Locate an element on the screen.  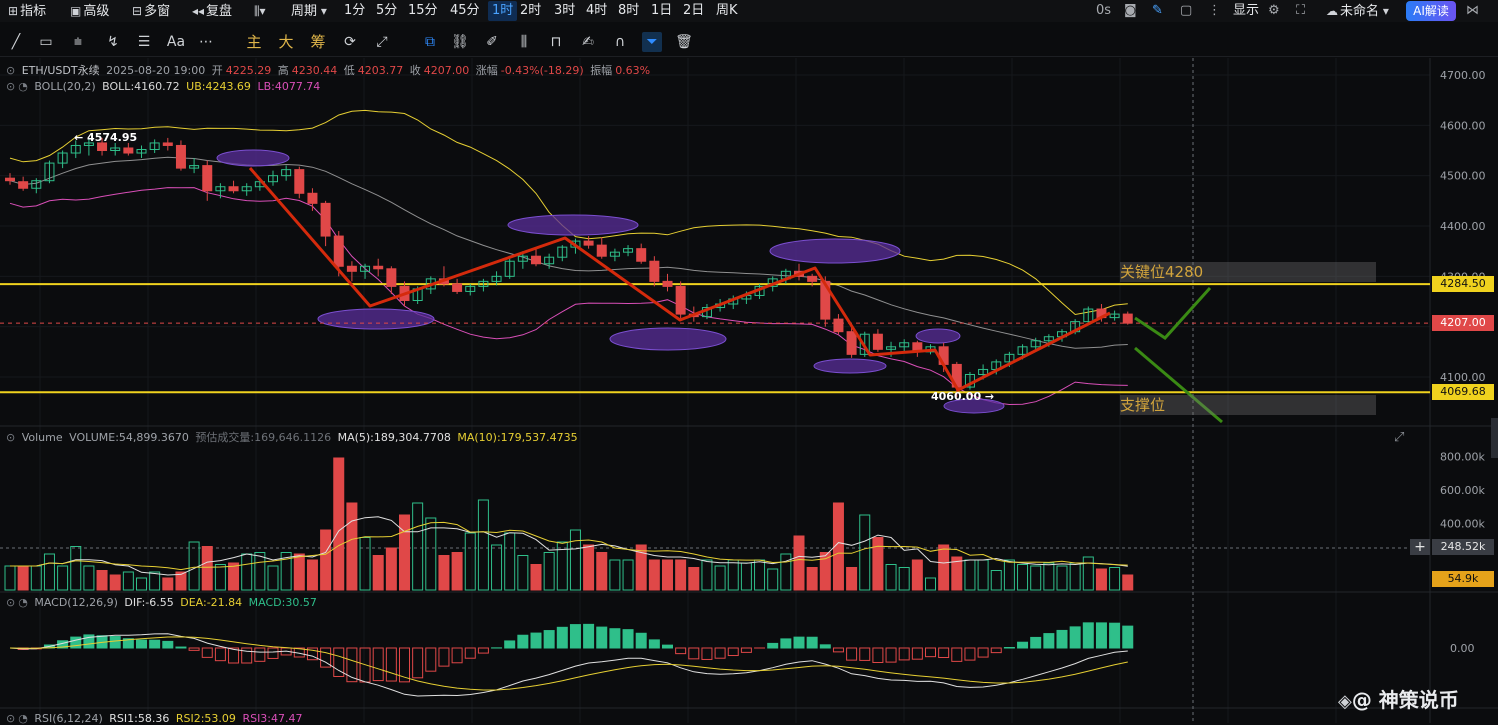
dea-value: DEA:-21.84 is located at coordinates (211, 602).